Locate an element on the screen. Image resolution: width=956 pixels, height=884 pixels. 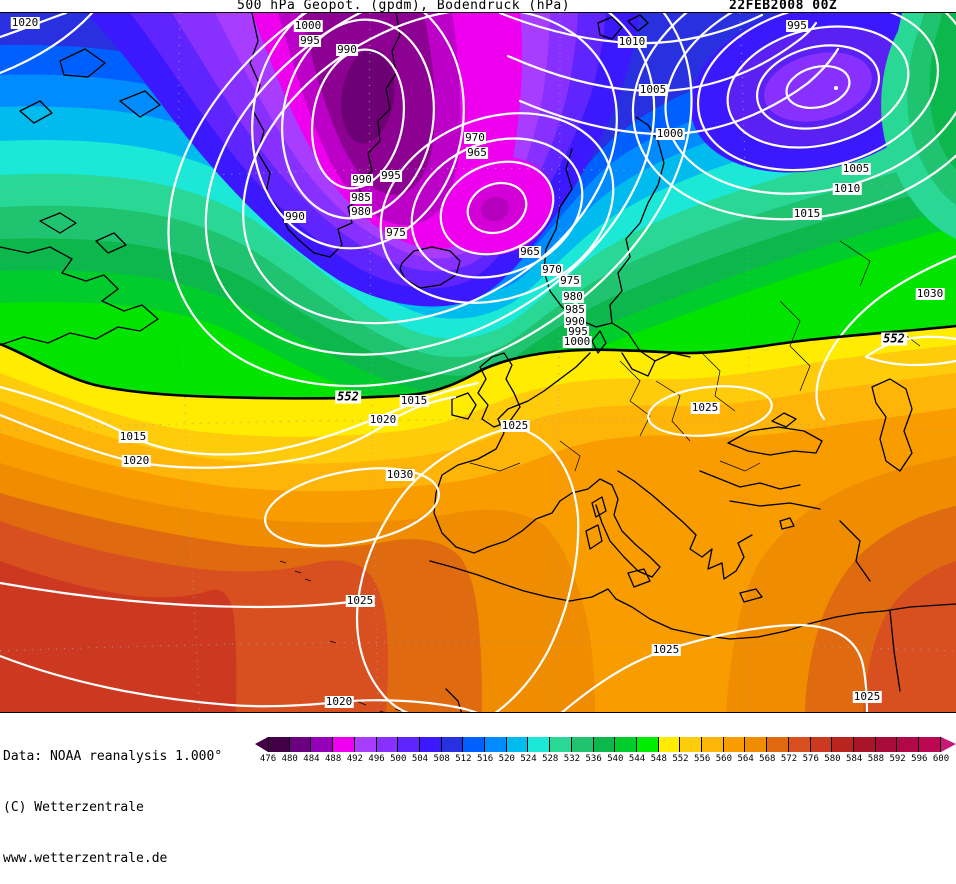
colorbar-tick: 480 is located at coordinates (289, 759).